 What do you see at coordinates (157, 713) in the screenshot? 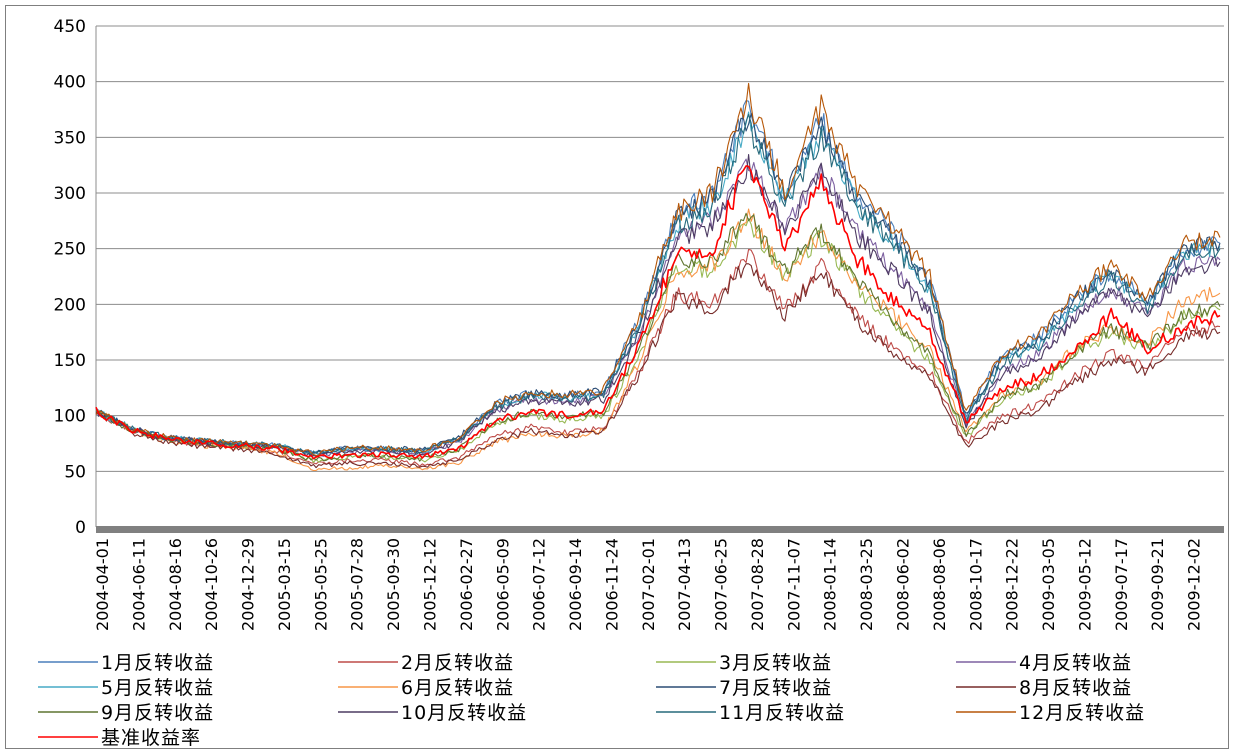
I see `legend-label: 9月反转收益` at bounding box center [157, 713].